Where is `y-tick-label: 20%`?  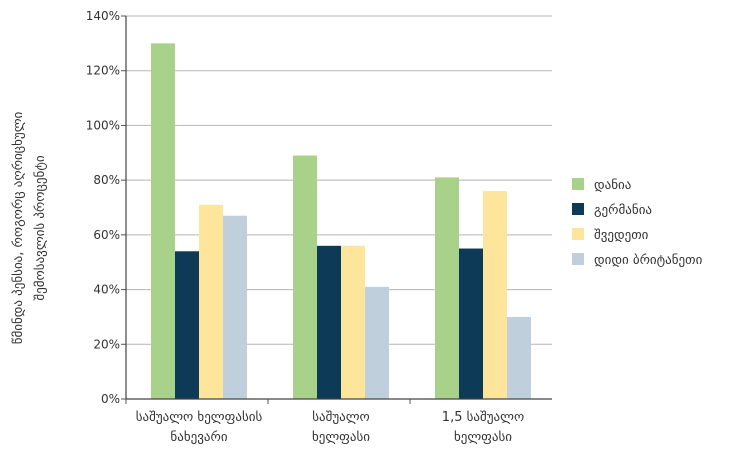
y-tick-label: 20% is located at coordinates (106, 344).